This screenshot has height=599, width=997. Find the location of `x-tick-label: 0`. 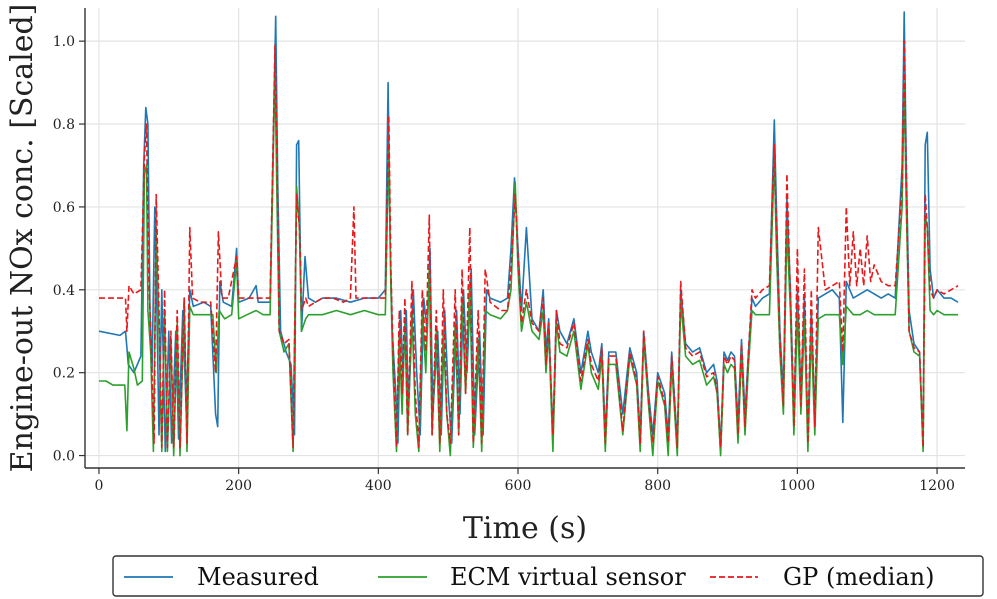

x-tick-label: 0 is located at coordinates (99, 486).